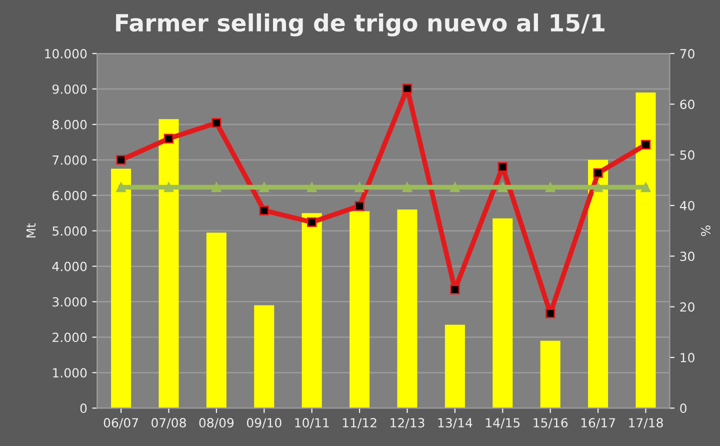 The image size is (720, 446). What do you see at coordinates (503, 423) in the screenshot?
I see `x-tick-label: 14/15` at bounding box center [503, 423].